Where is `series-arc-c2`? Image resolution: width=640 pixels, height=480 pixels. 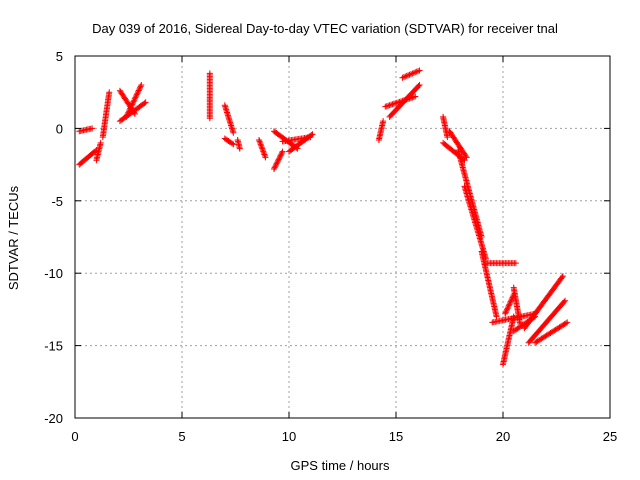 series-arc-c2 is located at coordinates (229, 119).